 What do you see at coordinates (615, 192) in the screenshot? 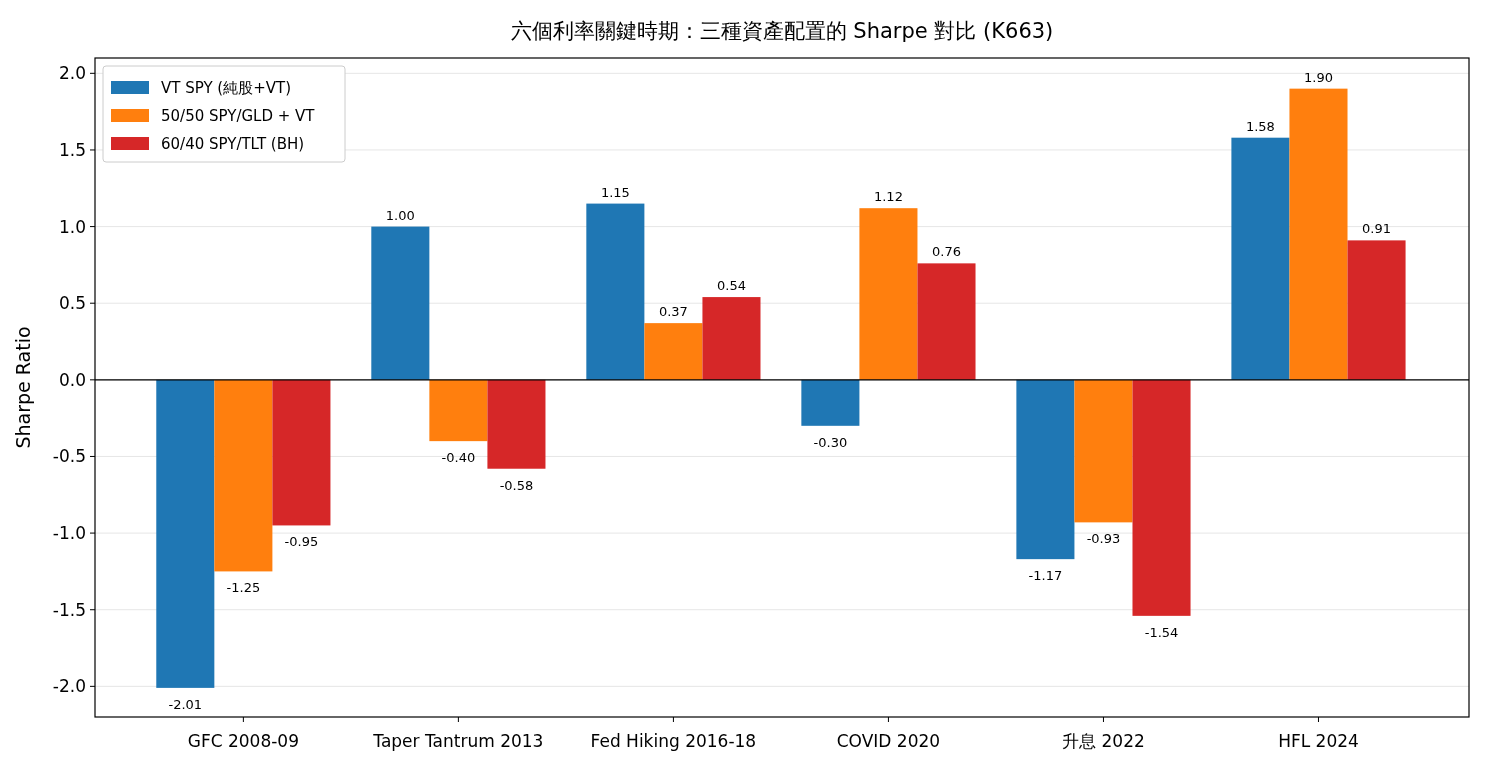
I see `data-label: 1.15` at bounding box center [615, 192].